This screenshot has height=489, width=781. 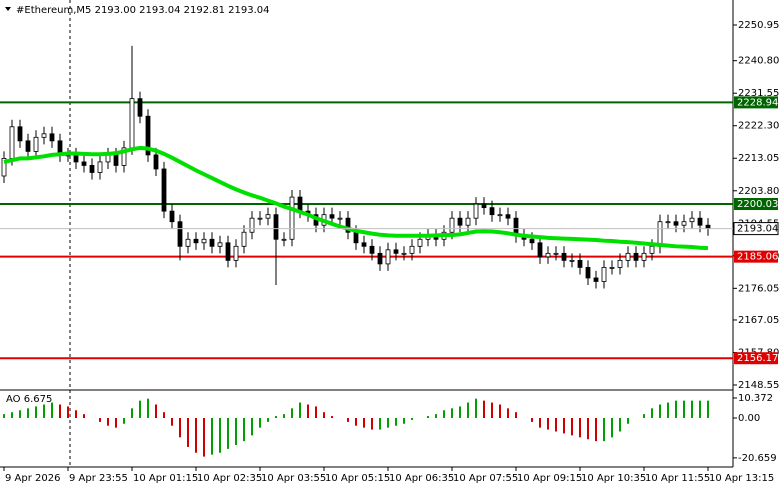 I want to click on x-tick-label: 10 Apr 02:35, so click(x=229, y=478).